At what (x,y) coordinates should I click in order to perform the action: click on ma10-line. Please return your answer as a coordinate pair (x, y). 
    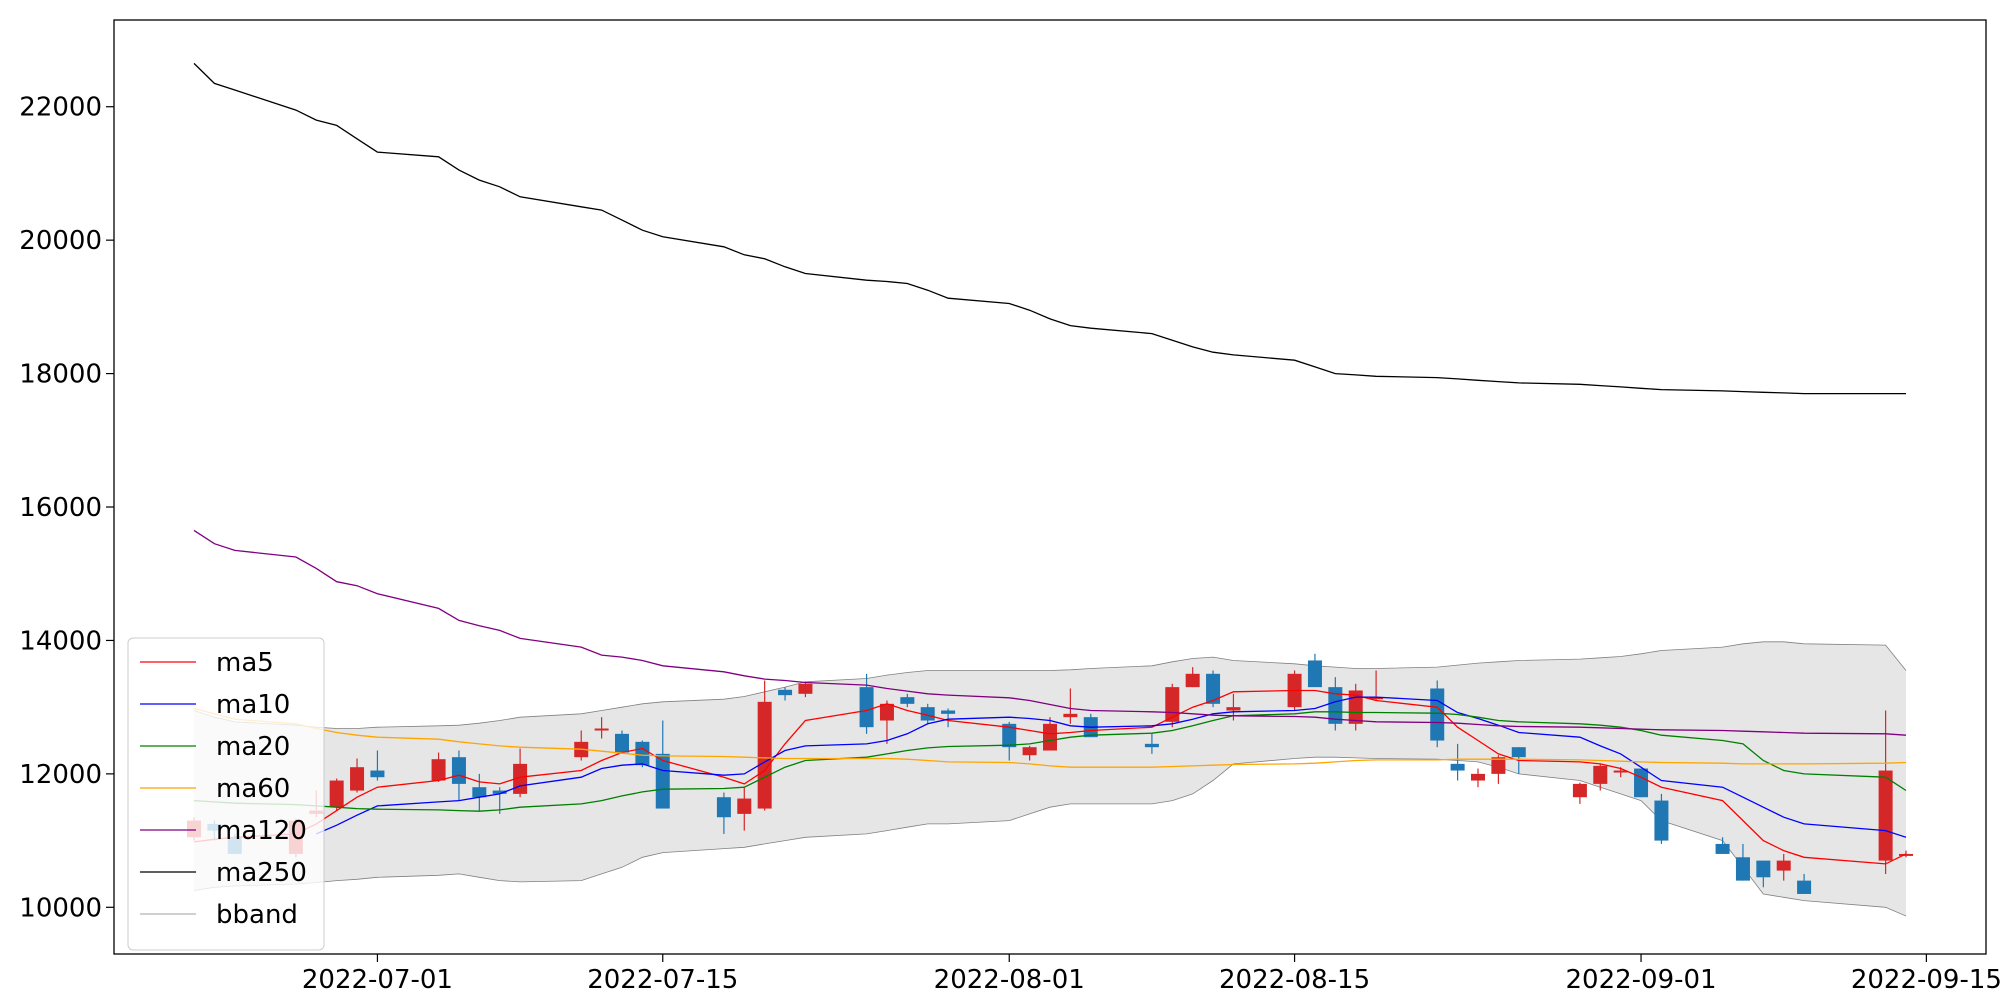
    Looking at the image, I should click on (1111, 767).